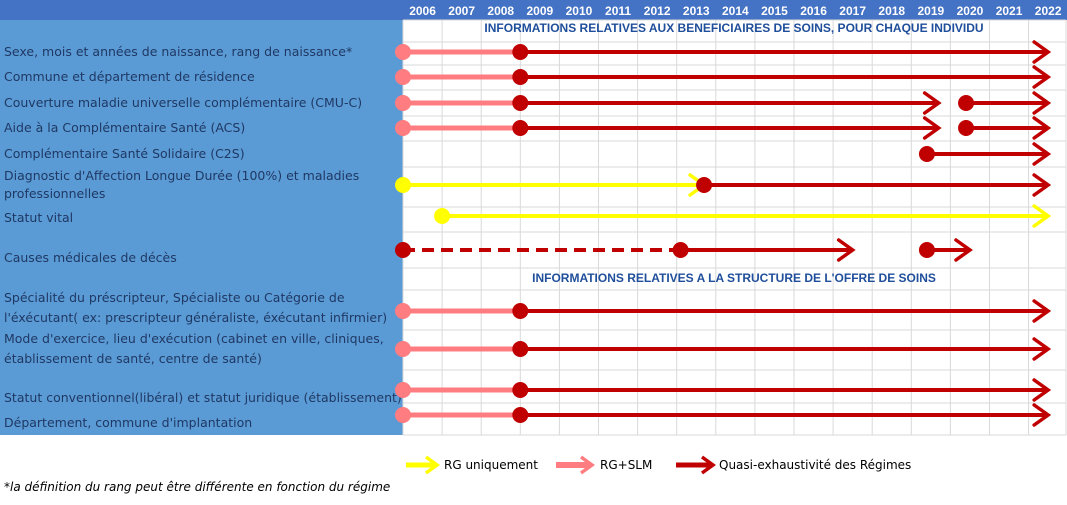 The width and height of the screenshot is (1067, 505). What do you see at coordinates (54, 193) in the screenshot?
I see `row-label: professionnelles` at bounding box center [54, 193].